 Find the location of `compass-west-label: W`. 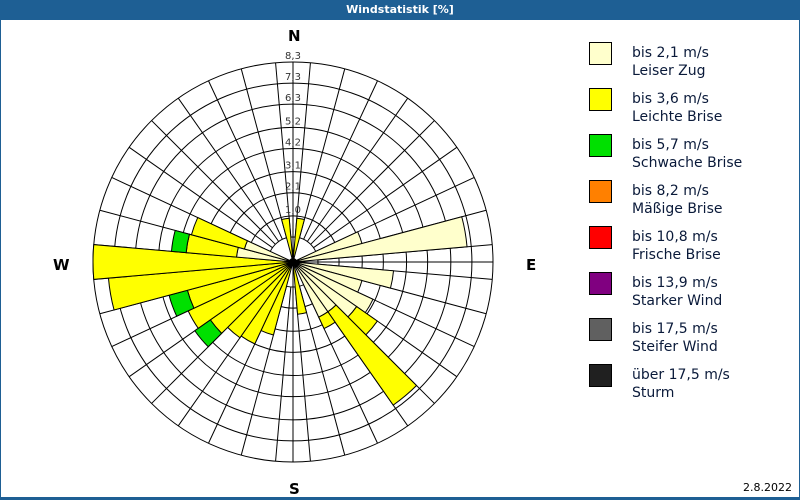

compass-west-label: W is located at coordinates (61, 265).